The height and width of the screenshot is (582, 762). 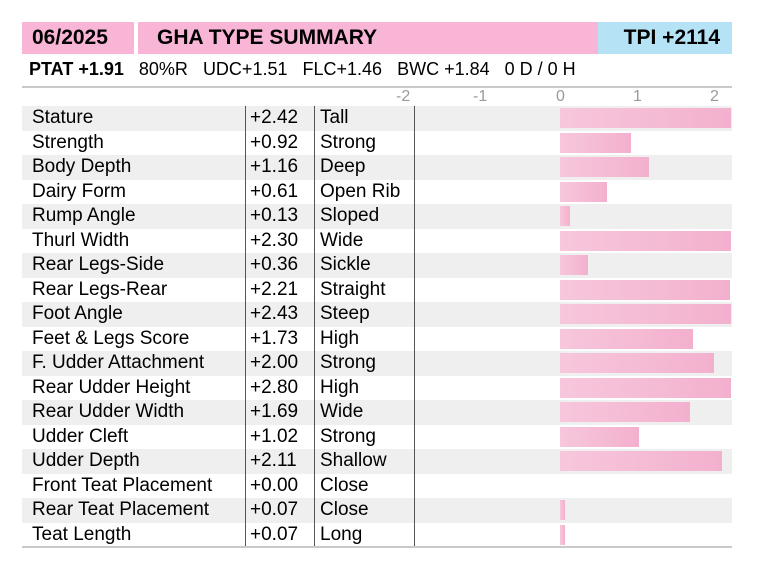 I want to click on trait-row: Teat Length +0.07 Long, so click(x=377, y=534).